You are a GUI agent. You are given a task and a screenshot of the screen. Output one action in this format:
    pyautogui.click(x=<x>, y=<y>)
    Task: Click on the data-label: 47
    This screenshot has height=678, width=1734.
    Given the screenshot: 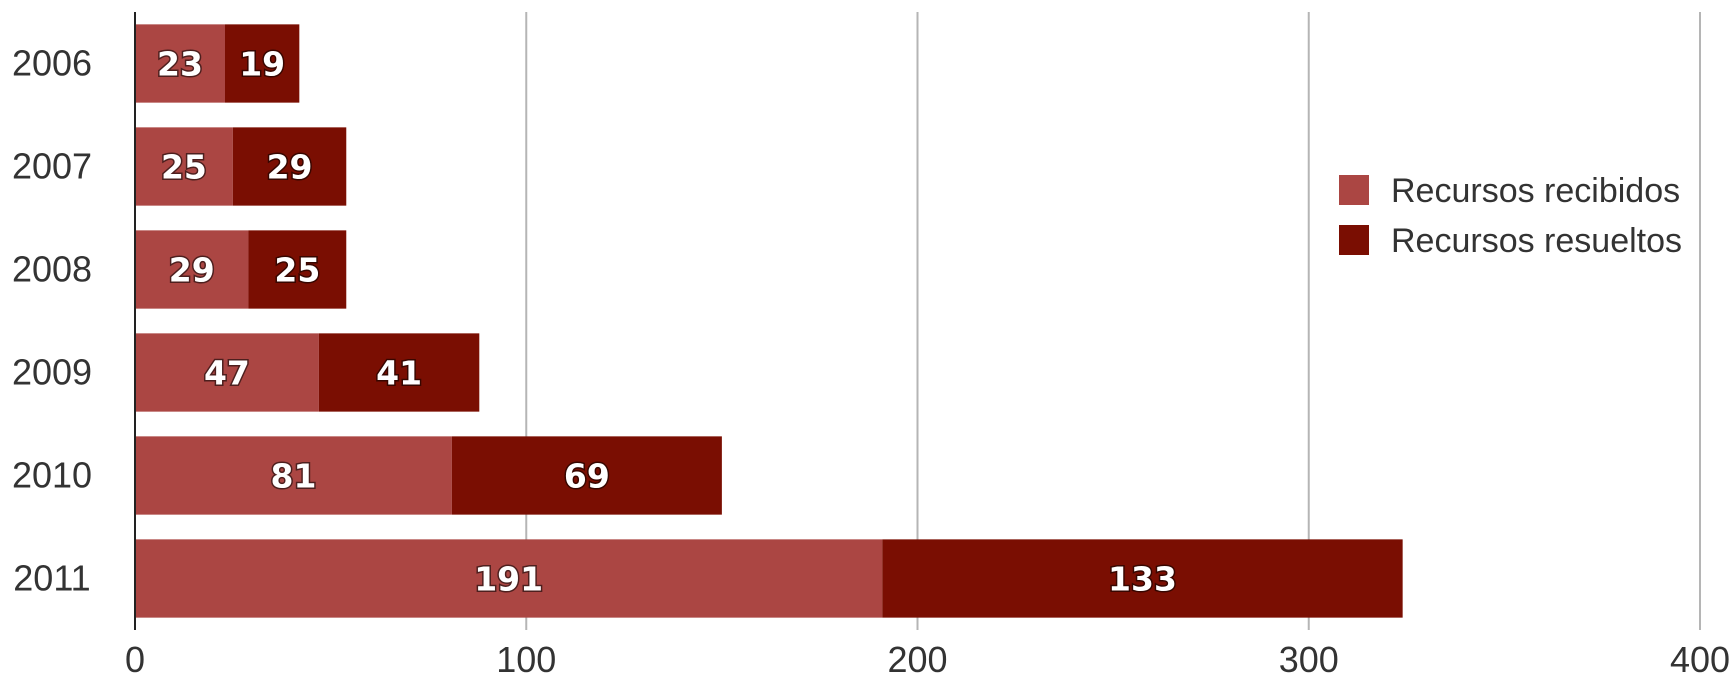 What is the action you would take?
    pyautogui.click(x=227, y=373)
    